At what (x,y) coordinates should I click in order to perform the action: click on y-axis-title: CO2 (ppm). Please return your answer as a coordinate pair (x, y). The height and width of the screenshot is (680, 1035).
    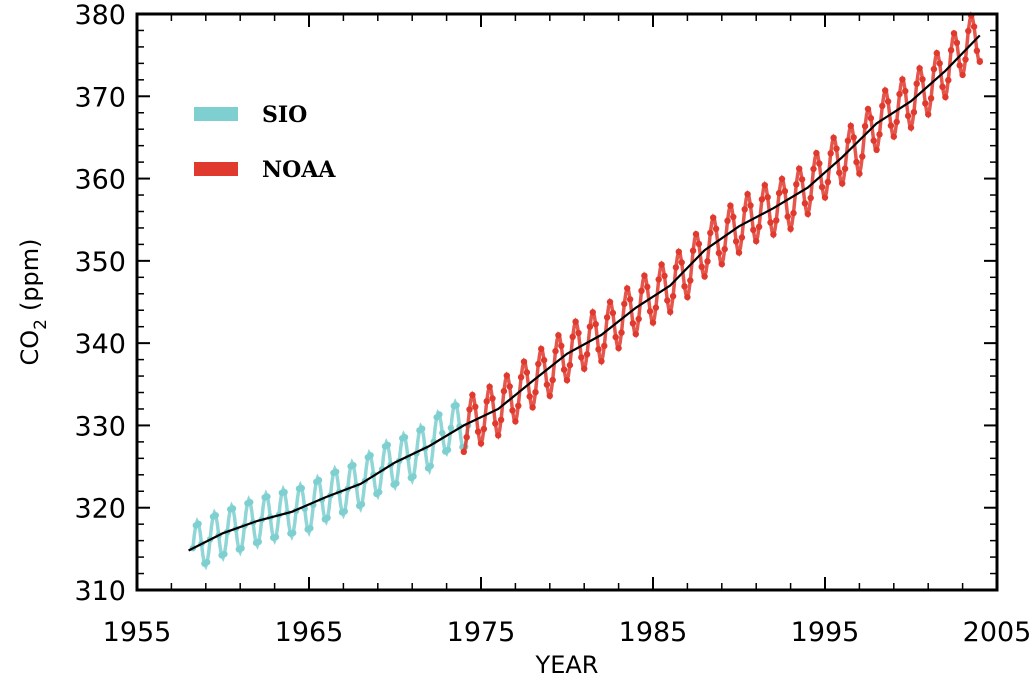
    Looking at the image, I should click on (33, 301).